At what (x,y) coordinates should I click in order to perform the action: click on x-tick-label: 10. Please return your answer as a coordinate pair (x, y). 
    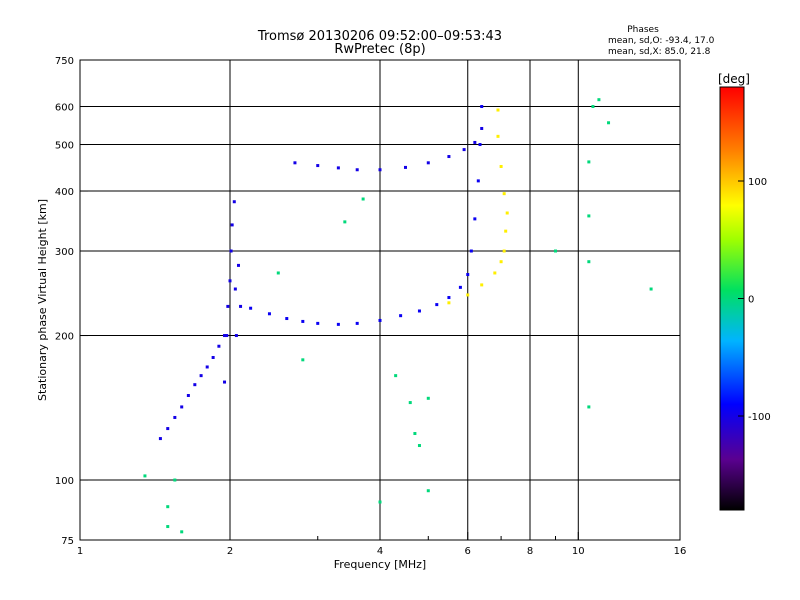
    Looking at the image, I should click on (578, 551).